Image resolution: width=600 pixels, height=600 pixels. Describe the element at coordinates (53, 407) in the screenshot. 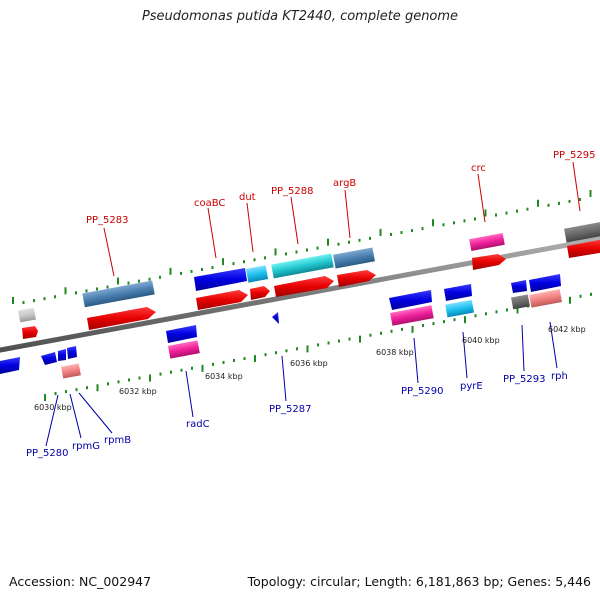

I see `kbp-label: 6030 kbp` at that location.